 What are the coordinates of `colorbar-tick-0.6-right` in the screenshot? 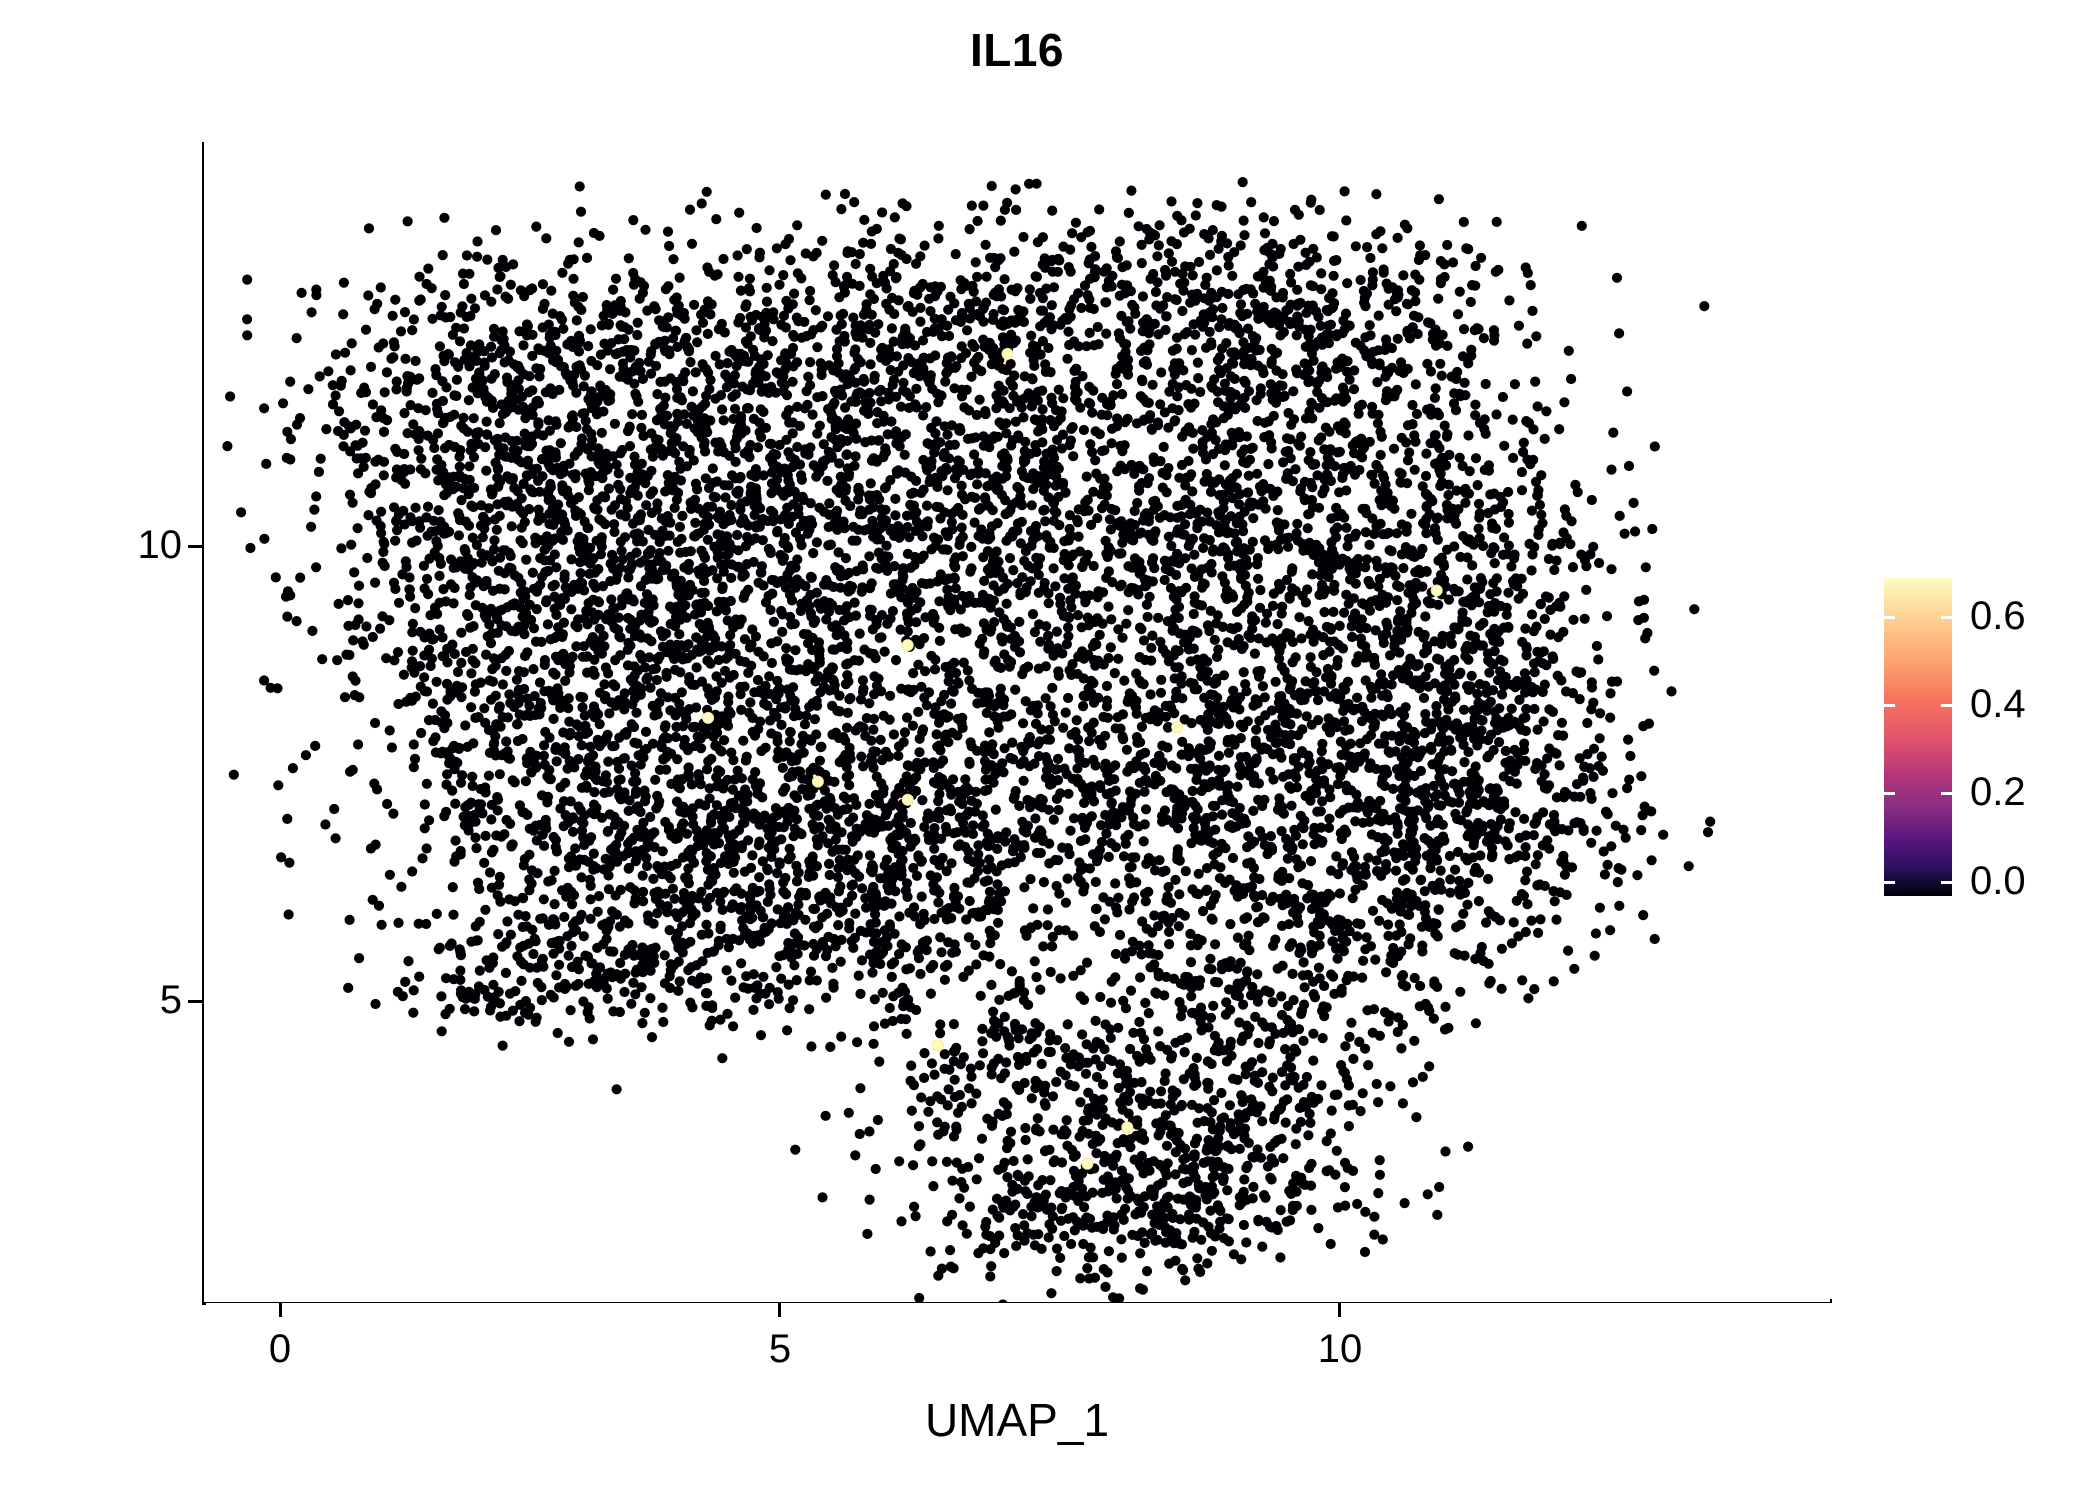 It's located at (1946, 617).